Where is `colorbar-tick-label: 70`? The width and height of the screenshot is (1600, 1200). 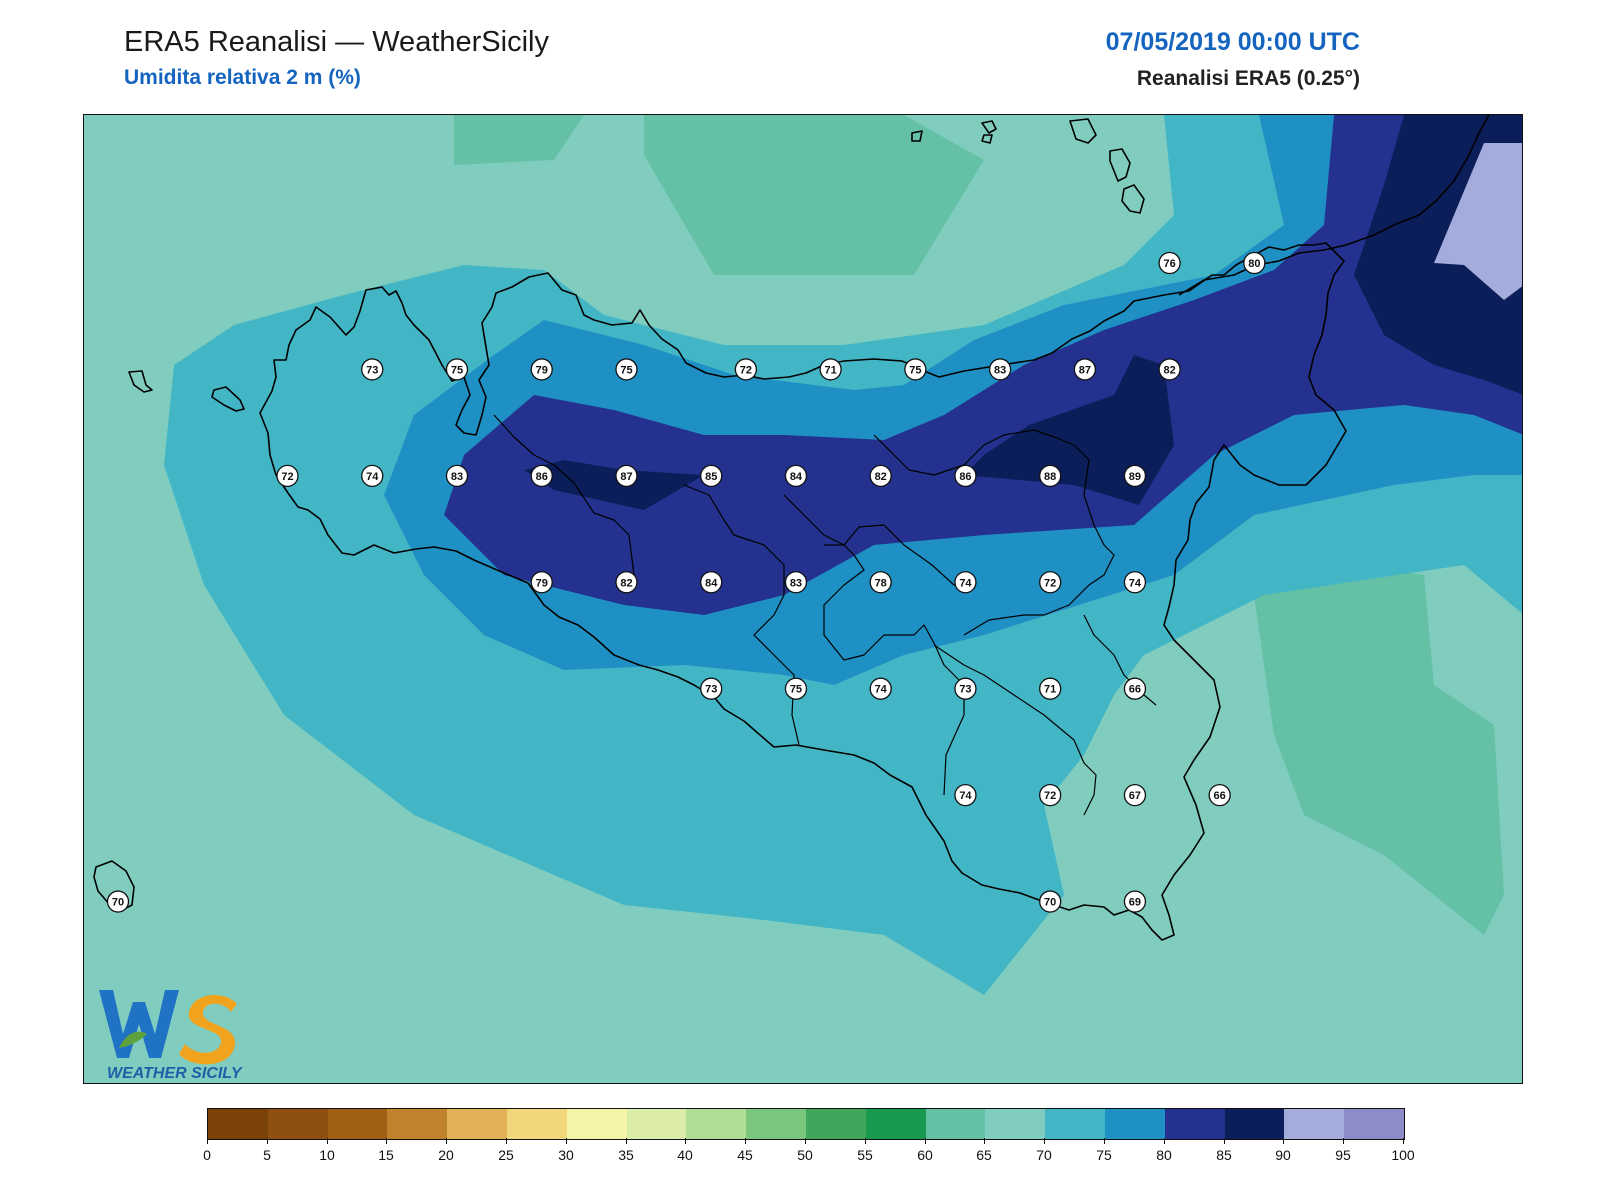
colorbar-tick-label: 70 is located at coordinates (1044, 1155).